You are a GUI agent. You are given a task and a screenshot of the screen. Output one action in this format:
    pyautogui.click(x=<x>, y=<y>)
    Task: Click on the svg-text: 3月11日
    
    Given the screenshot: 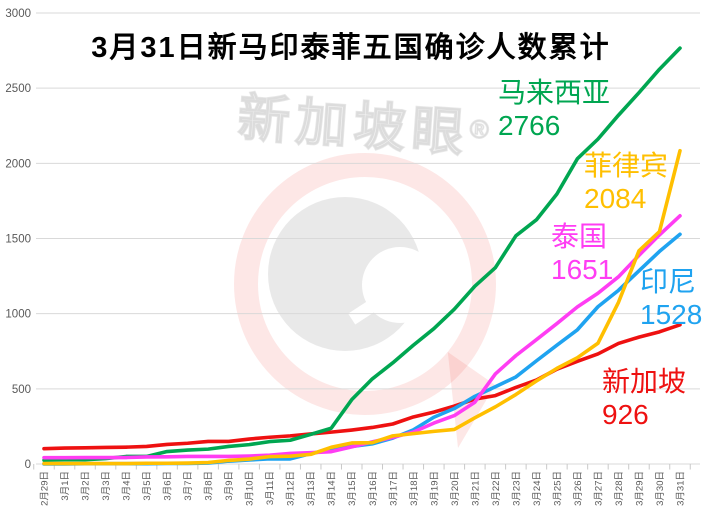 What is the action you would take?
    pyautogui.click(x=270, y=488)
    